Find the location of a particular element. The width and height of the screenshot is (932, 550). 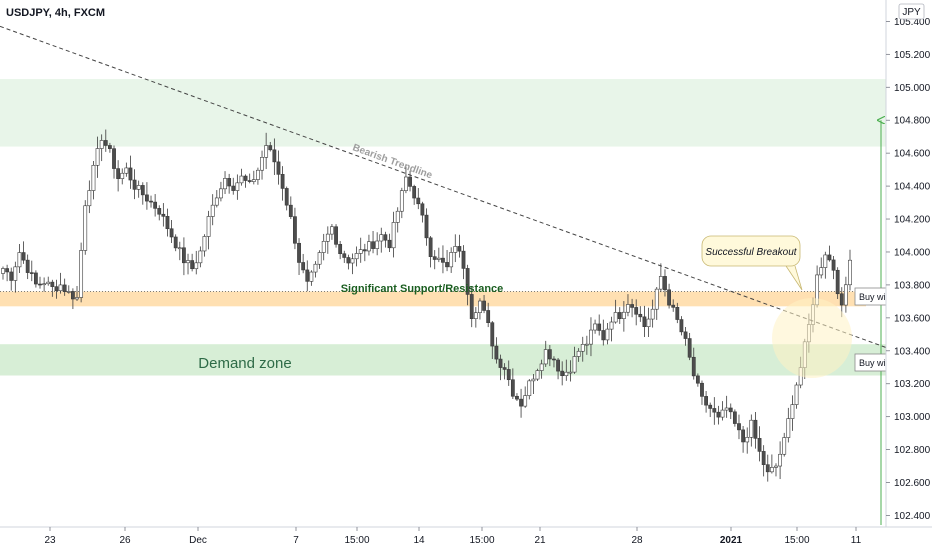

supply-zone is located at coordinates (443, 113).